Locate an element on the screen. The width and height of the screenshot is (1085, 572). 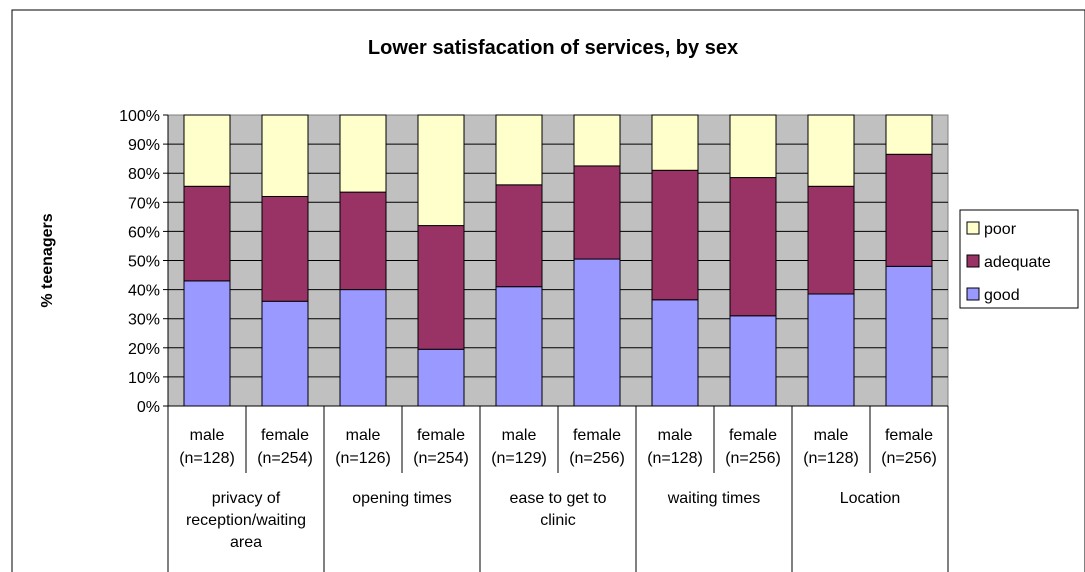
legend-label-poor: poor is located at coordinates (1000, 229).